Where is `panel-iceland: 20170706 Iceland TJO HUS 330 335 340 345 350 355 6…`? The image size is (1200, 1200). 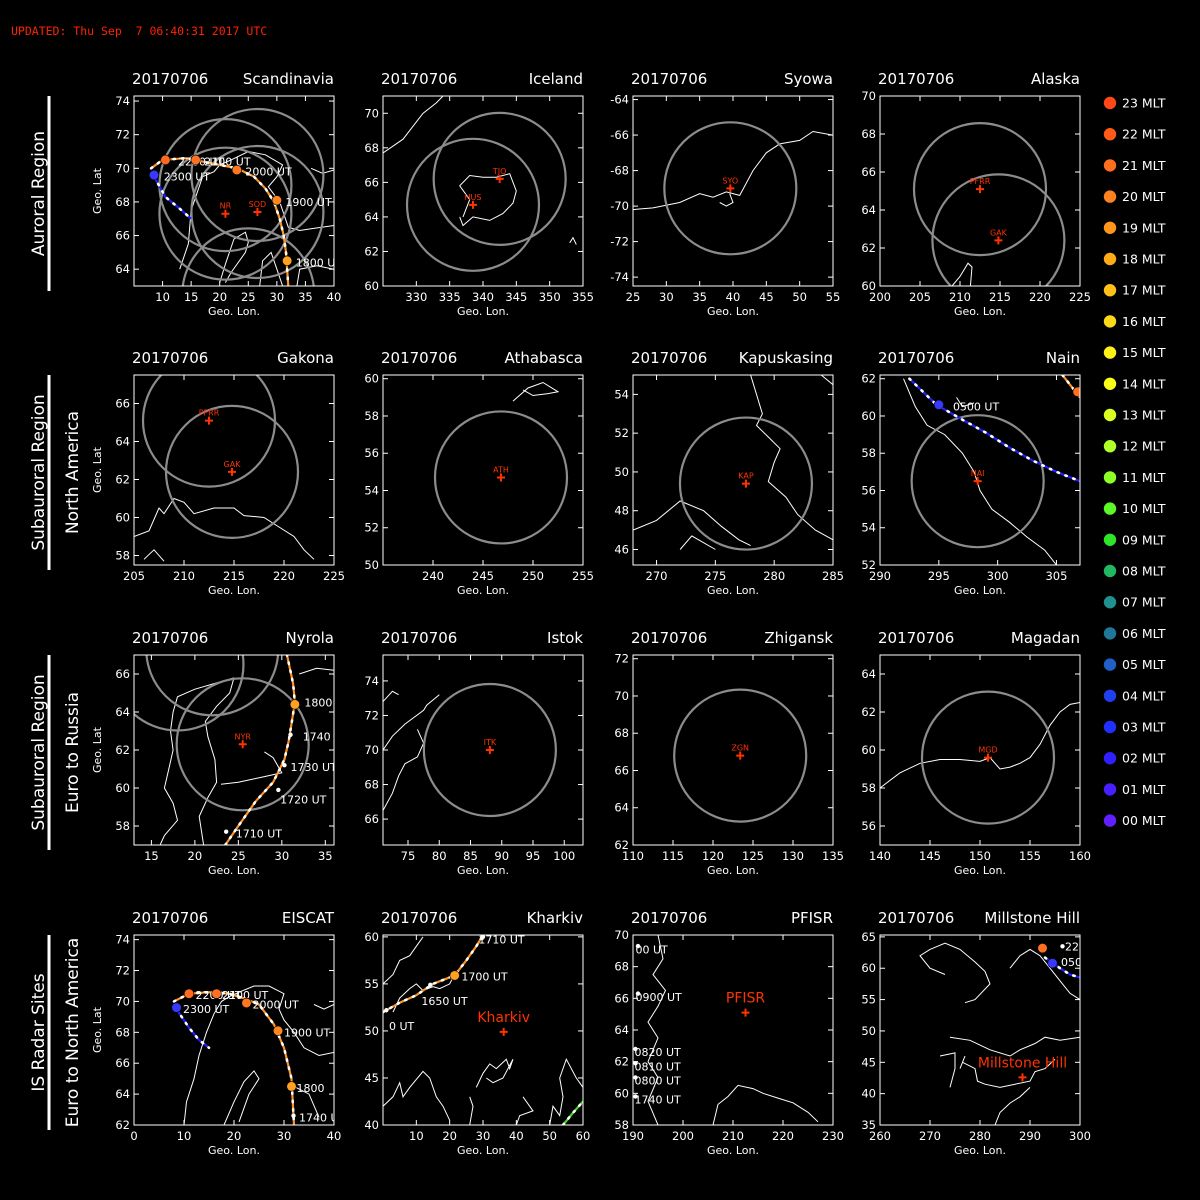 panel-iceland: 20170706 Iceland TJO HUS 330 335 340 345 350 355 6… is located at coordinates (479, 194).